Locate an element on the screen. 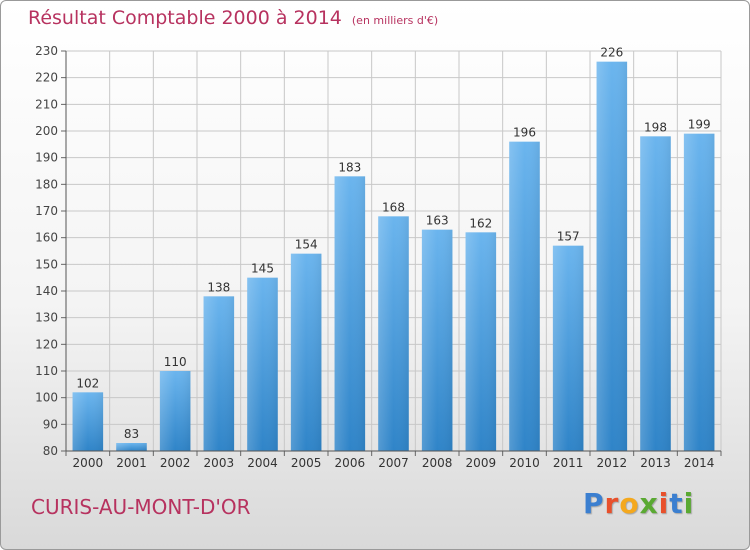 The height and width of the screenshot is (550, 750). bar-shine-2006 is located at coordinates (350, 314).